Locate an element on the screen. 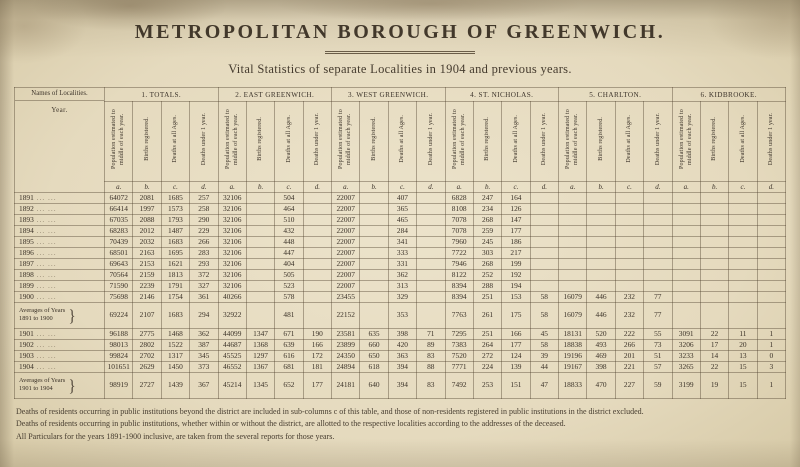 Image resolution: width=800 pixels, height=467 pixels. data-cell: 68501 is located at coordinates (118, 253).